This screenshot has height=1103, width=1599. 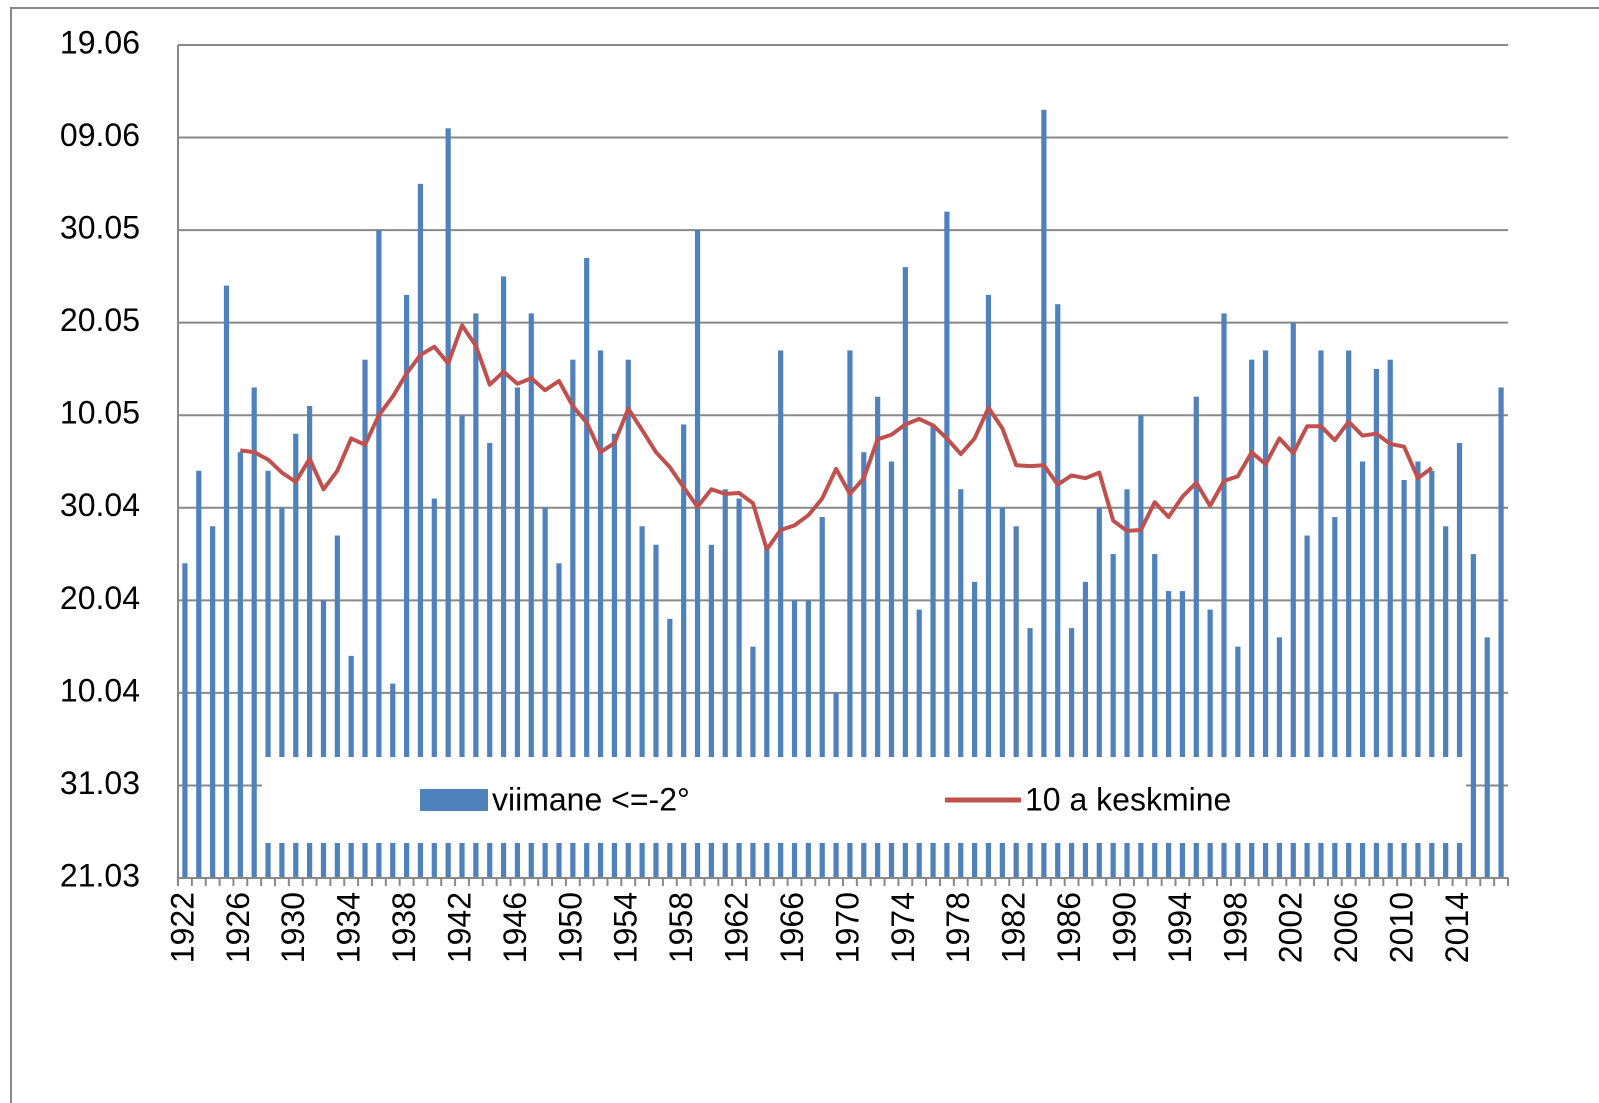 I want to click on x-tick-label: 2010, so click(x=1402, y=927).